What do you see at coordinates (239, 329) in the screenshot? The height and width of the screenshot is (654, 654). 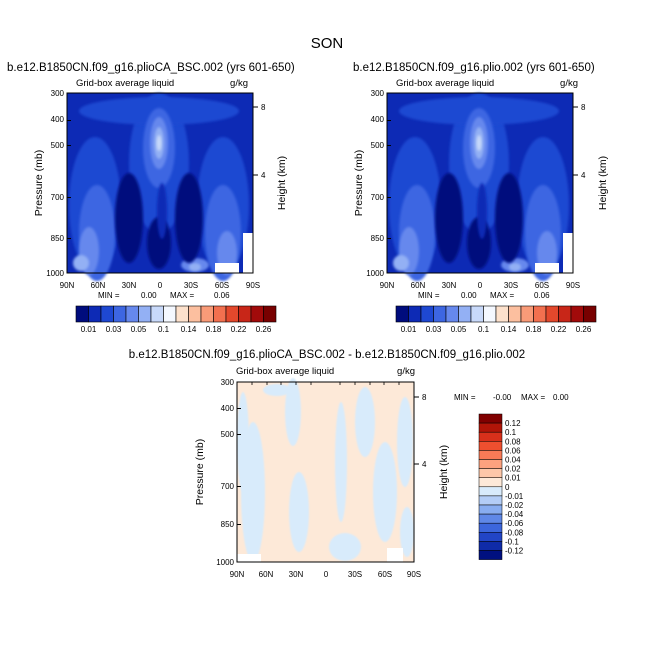 I see `colorbar-label: 0.22` at bounding box center [239, 329].